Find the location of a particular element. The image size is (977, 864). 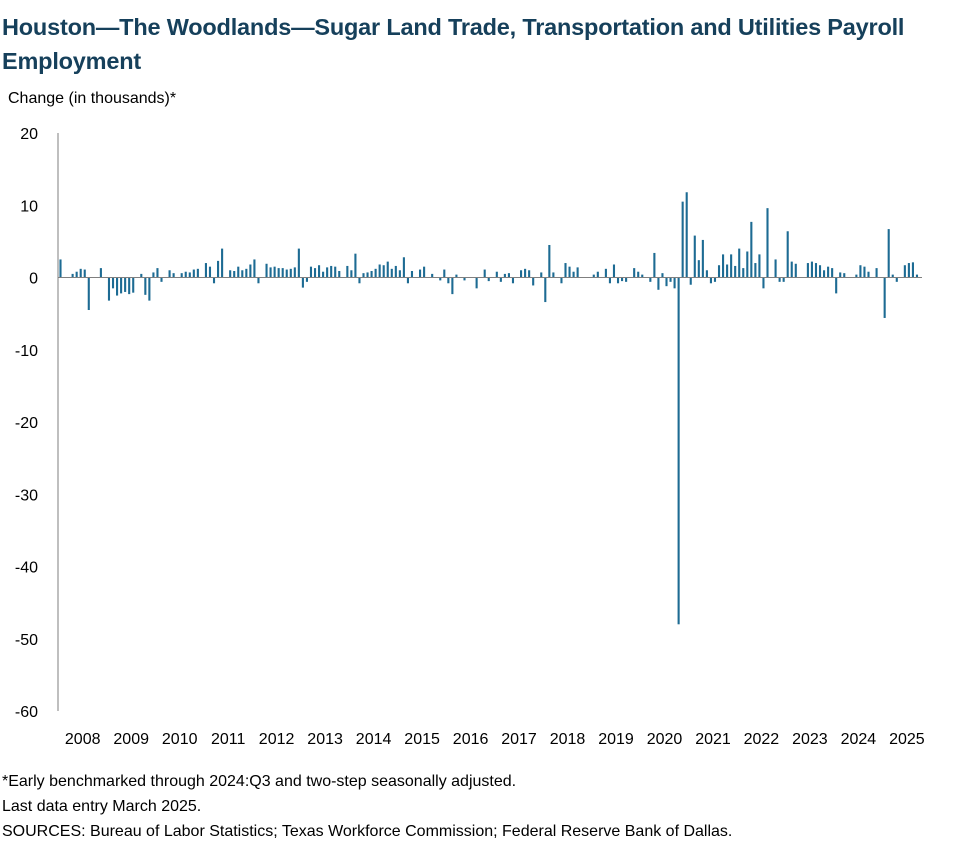

x-tick-label: 2023 is located at coordinates (810, 739).